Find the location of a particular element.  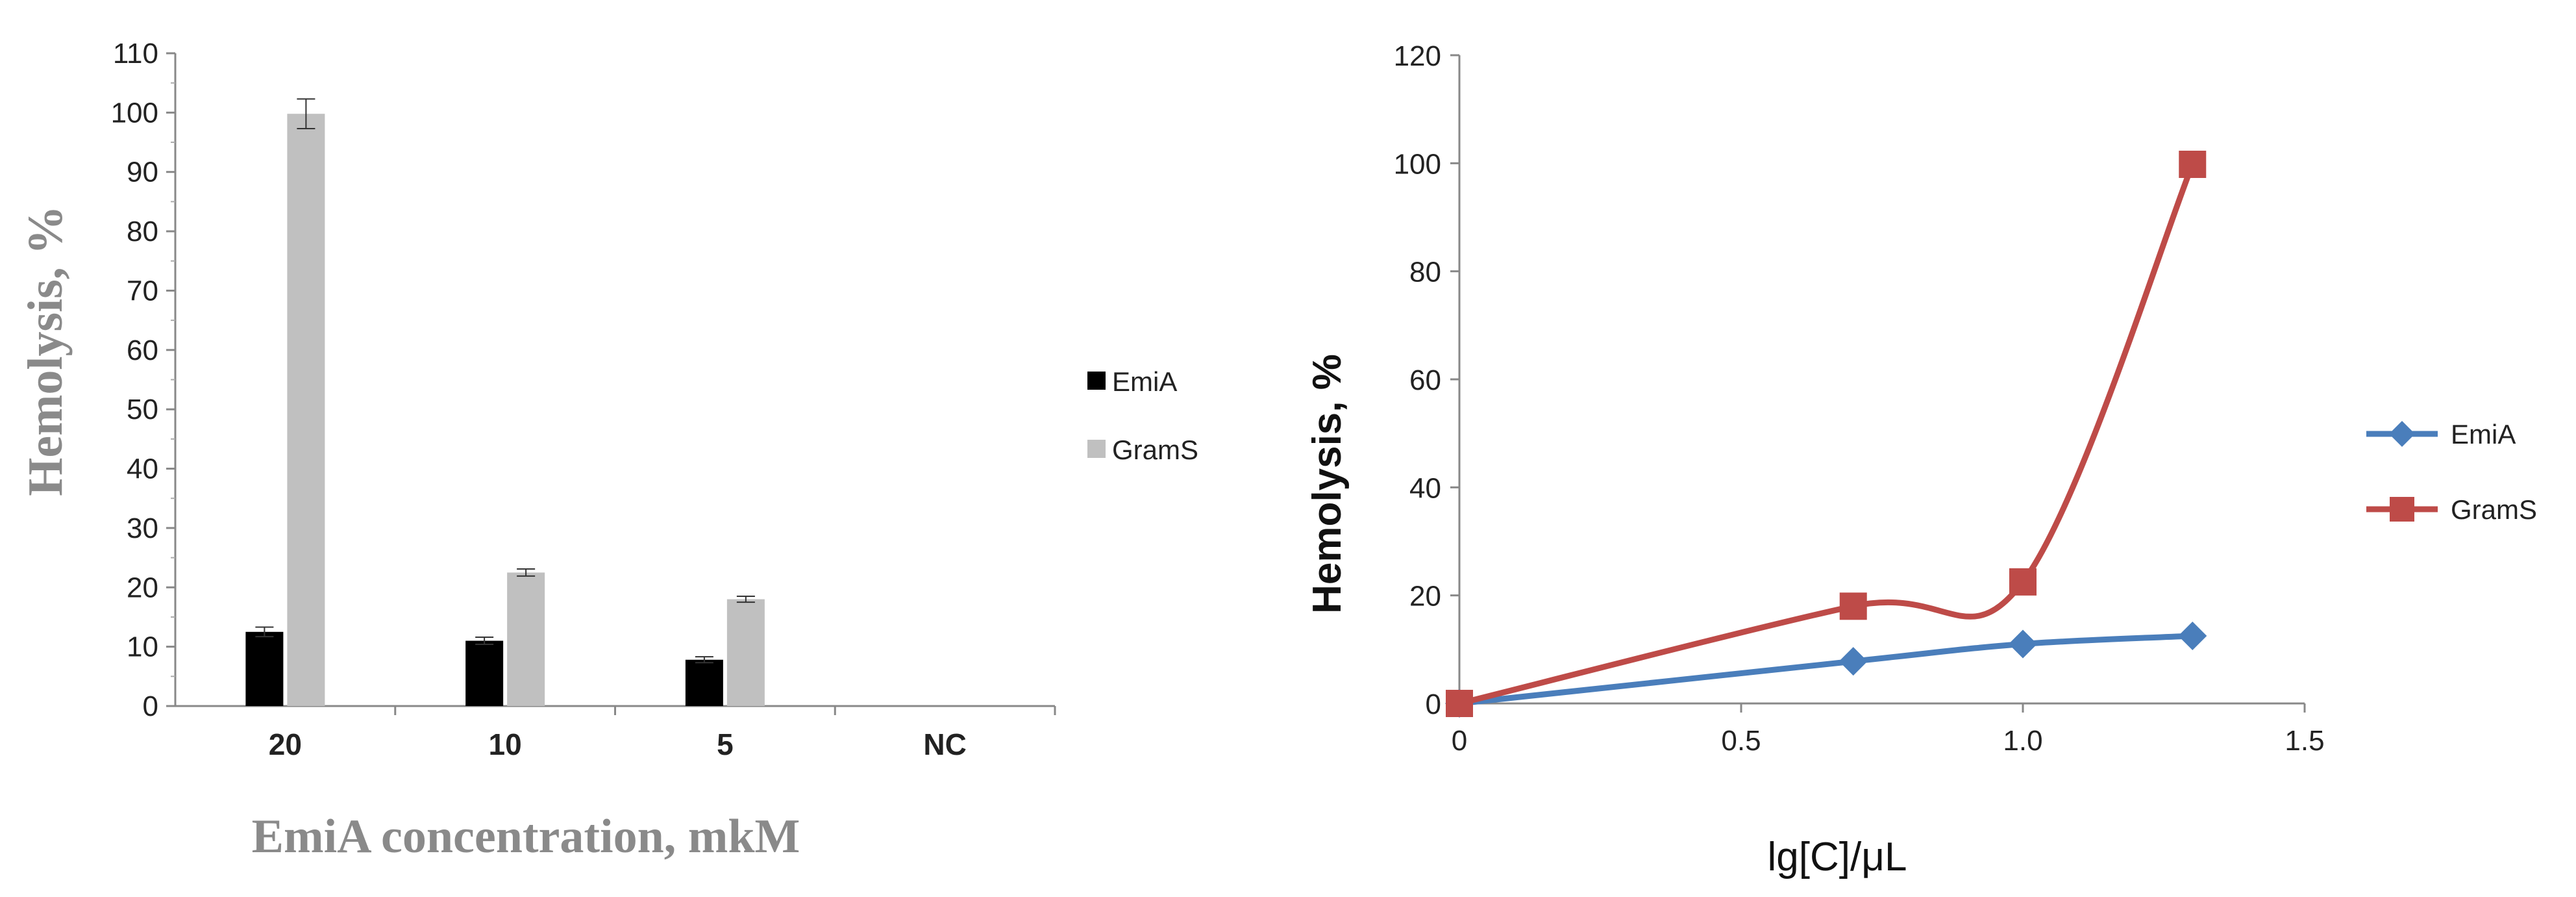

line-chart-y-axis-label: Hemolysis, % is located at coordinates (1327, 484).